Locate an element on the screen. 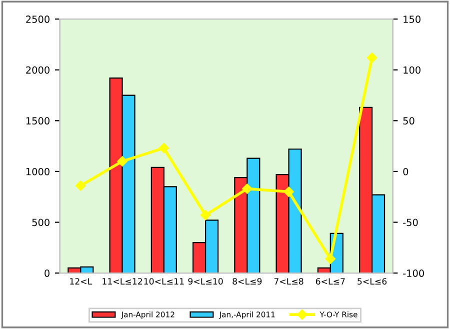 This screenshot has height=329, width=450. x-tick-label: 7<L≤8 is located at coordinates (289, 281).